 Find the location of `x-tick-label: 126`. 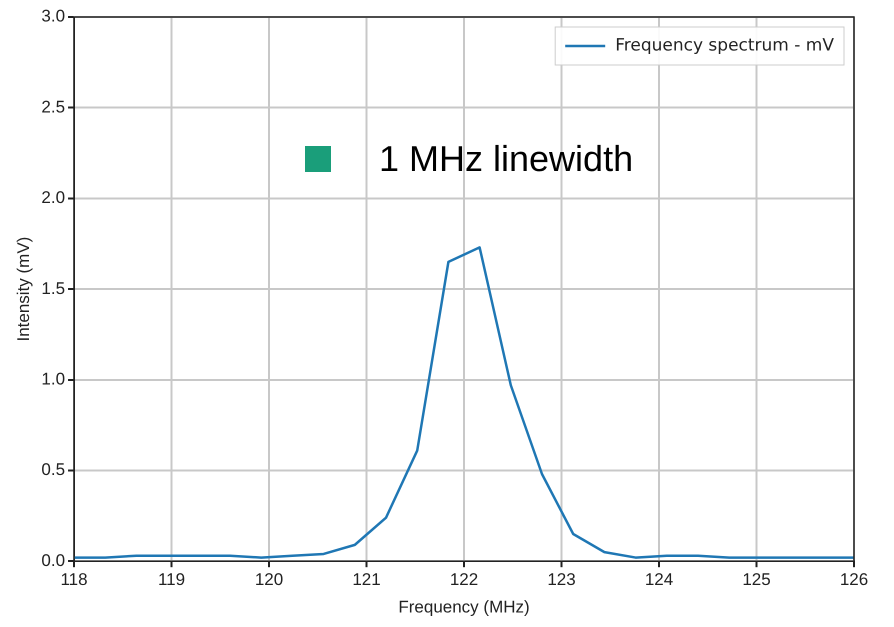

x-tick-label: 126 is located at coordinates (854, 580).